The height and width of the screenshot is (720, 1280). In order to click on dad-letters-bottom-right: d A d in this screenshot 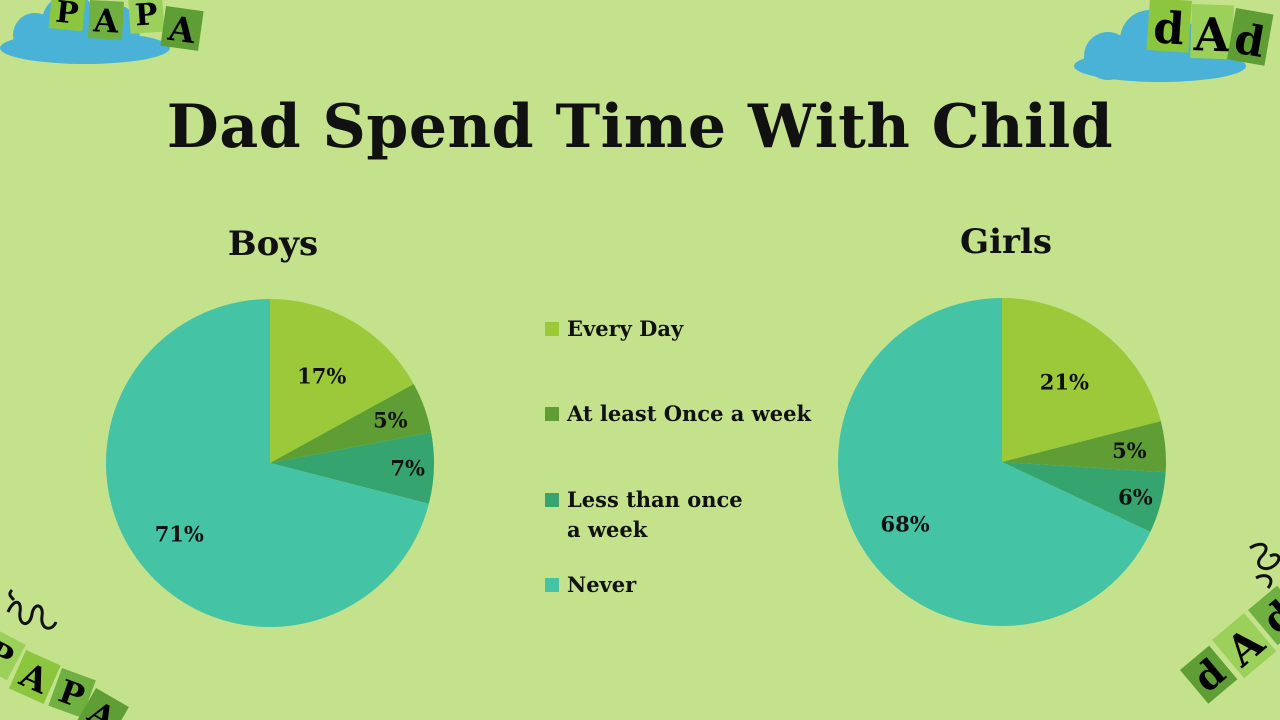, I will do `click(1230, 644)`.